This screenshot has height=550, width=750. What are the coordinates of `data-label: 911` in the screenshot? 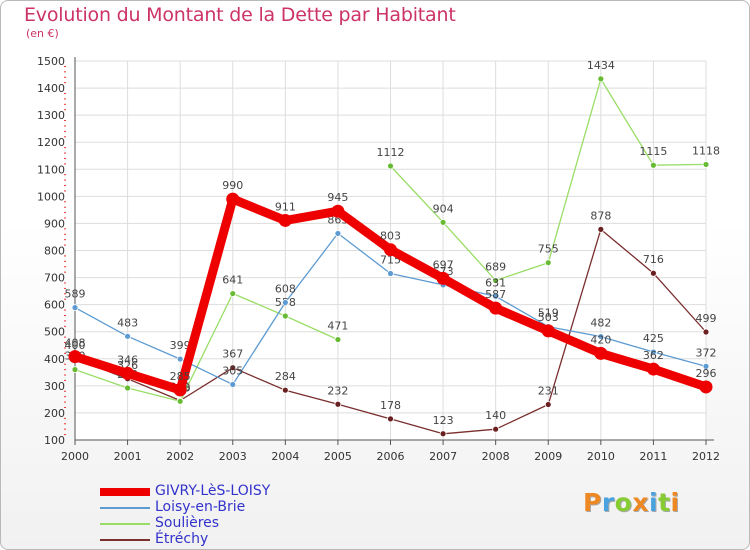 It's located at (285, 206).